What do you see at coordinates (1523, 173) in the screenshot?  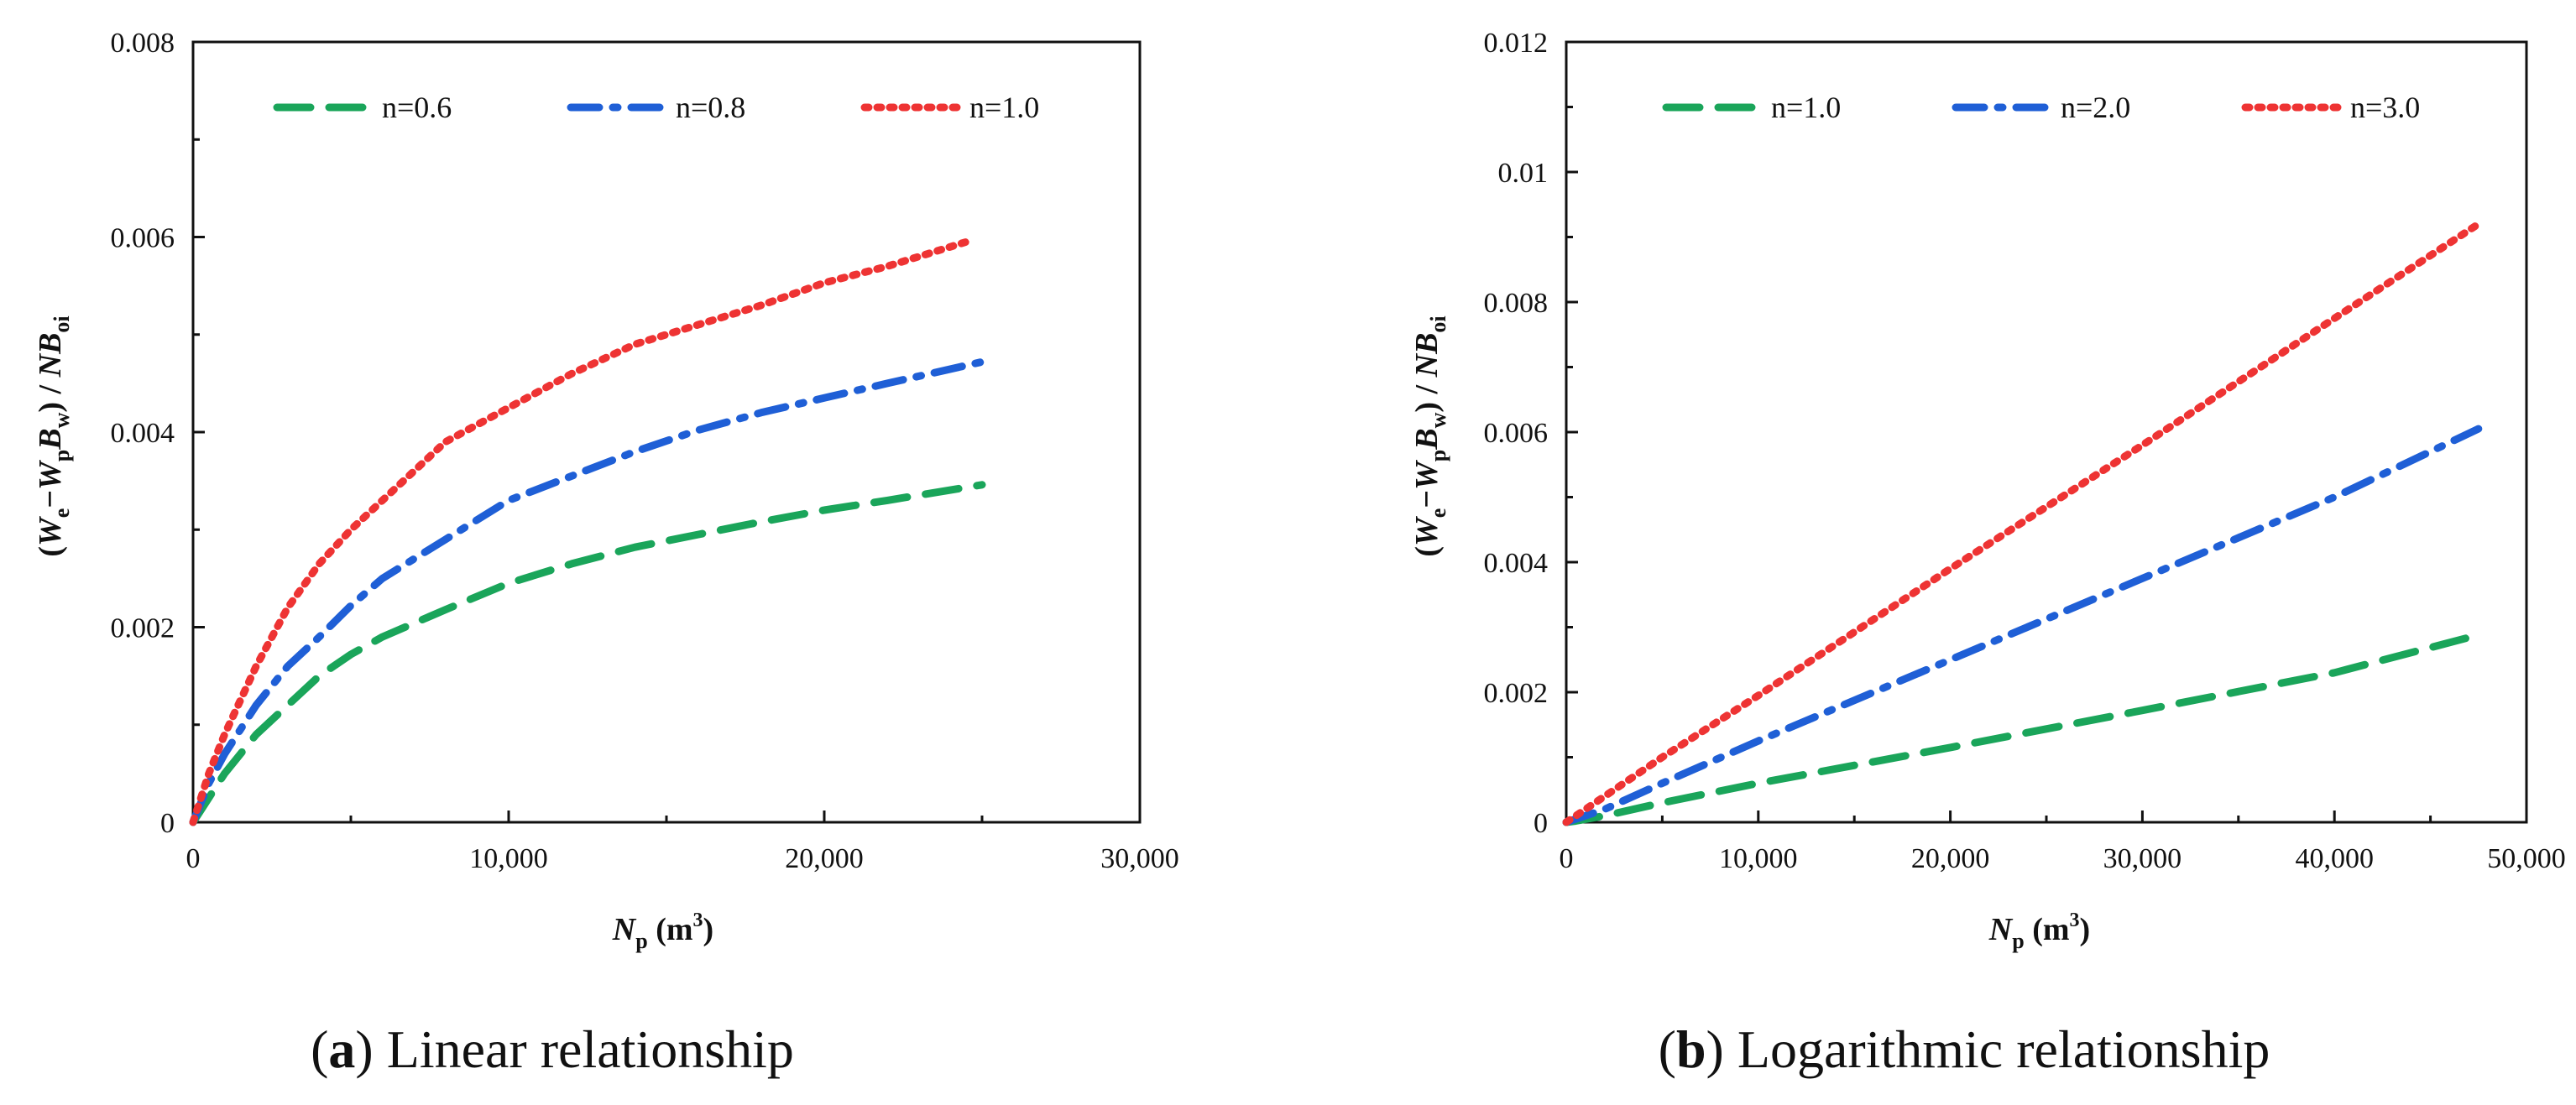 I see `y-tick-label: 0.01` at bounding box center [1523, 173].